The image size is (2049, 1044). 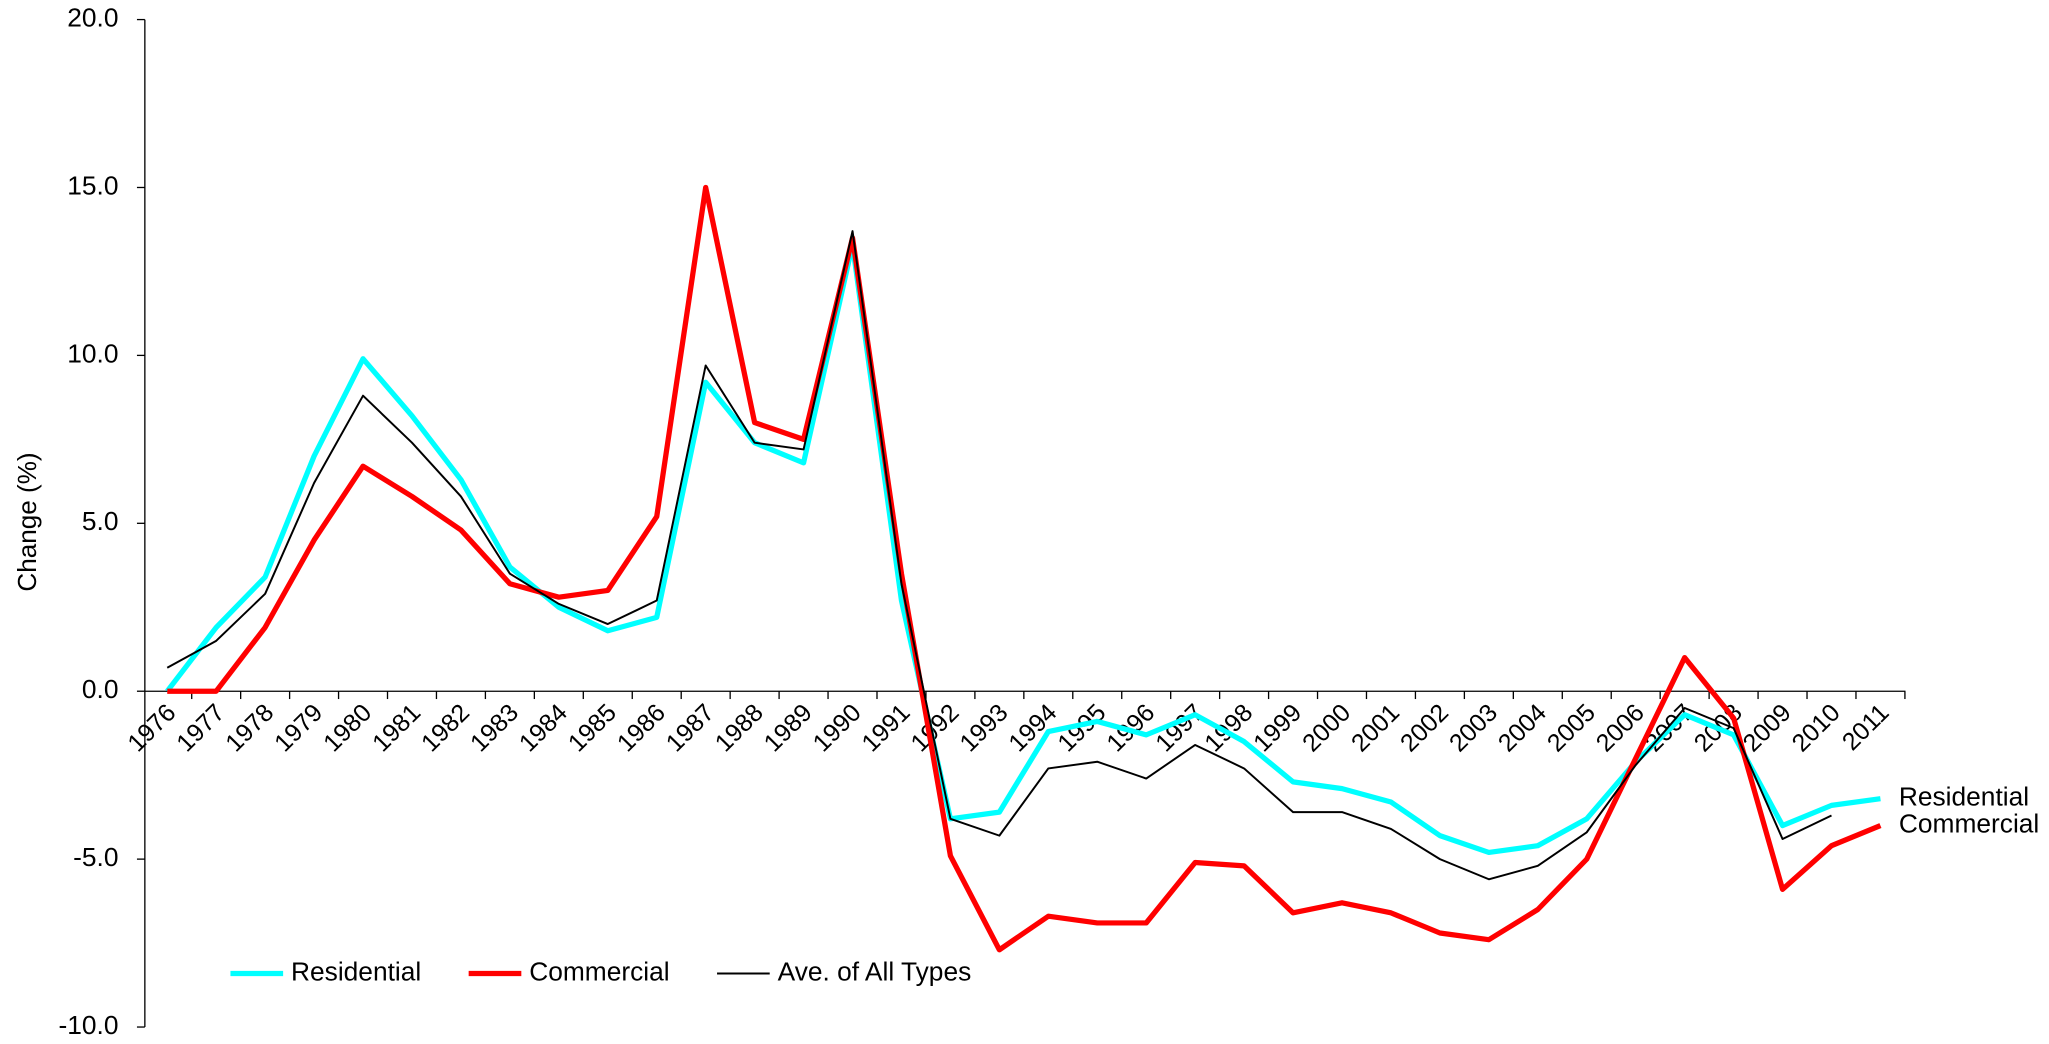 I want to click on x-tick-label: 1990, so click(x=837, y=728).